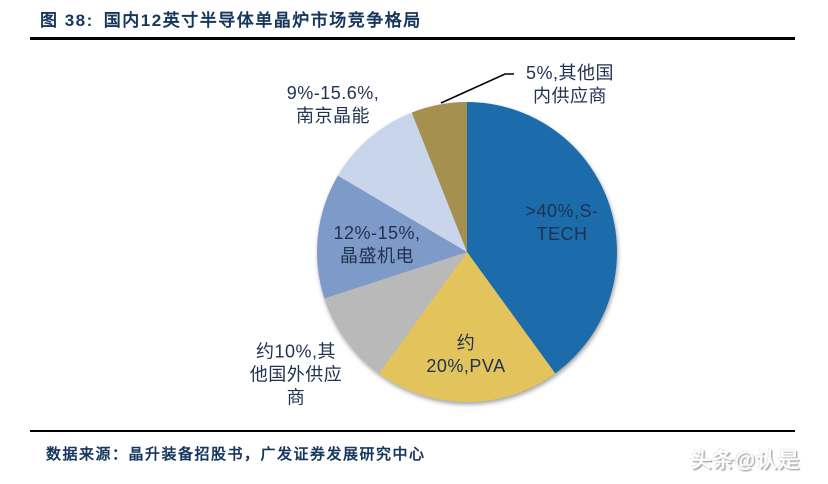 The width and height of the screenshot is (828, 484). I want to click on figure-title: 国内12英寸半导体单晶炉市场竞争格局, so click(262, 20).